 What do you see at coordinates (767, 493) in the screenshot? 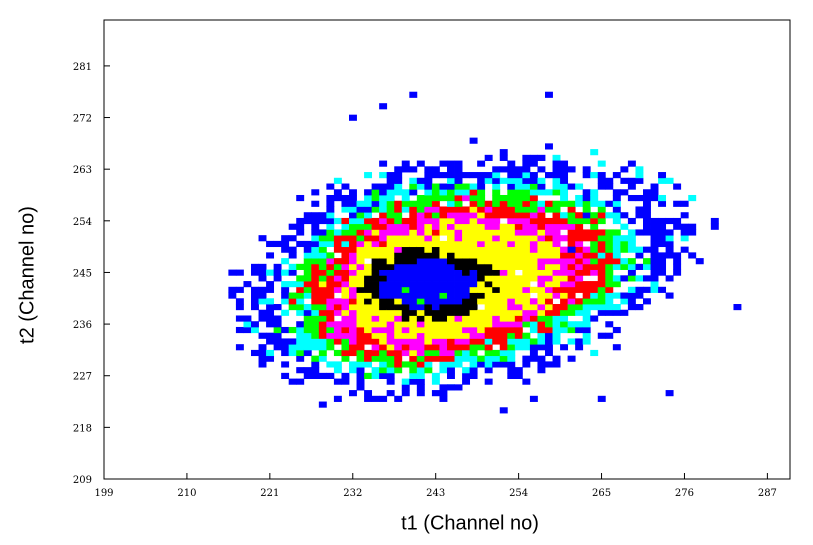
I see `x-tick-label: 287` at bounding box center [767, 493].